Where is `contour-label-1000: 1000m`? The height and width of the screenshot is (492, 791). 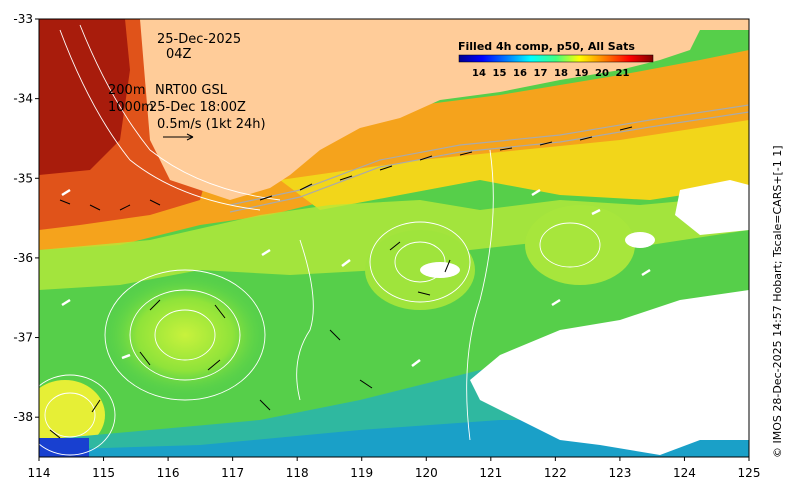
contour-label-1000: 1000m is located at coordinates (131, 107).